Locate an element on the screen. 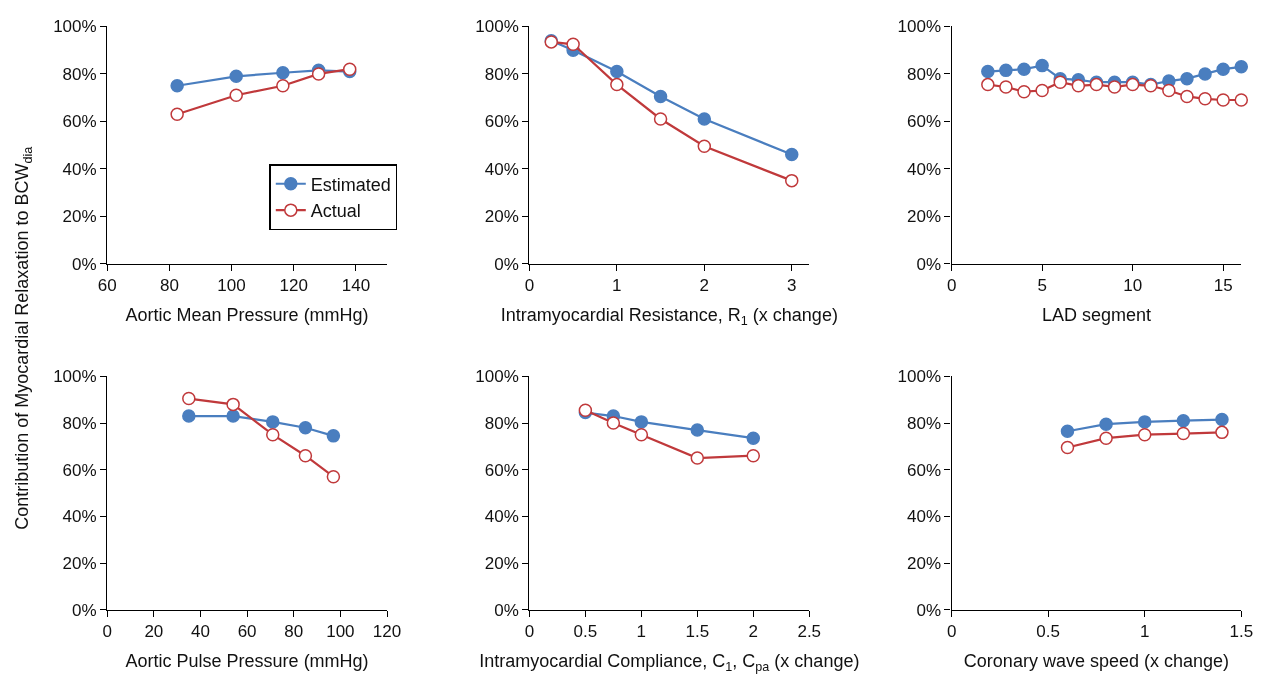 This screenshot has height=677, width=1270. x-axis-title: LAD segment is located at coordinates (1096, 315).